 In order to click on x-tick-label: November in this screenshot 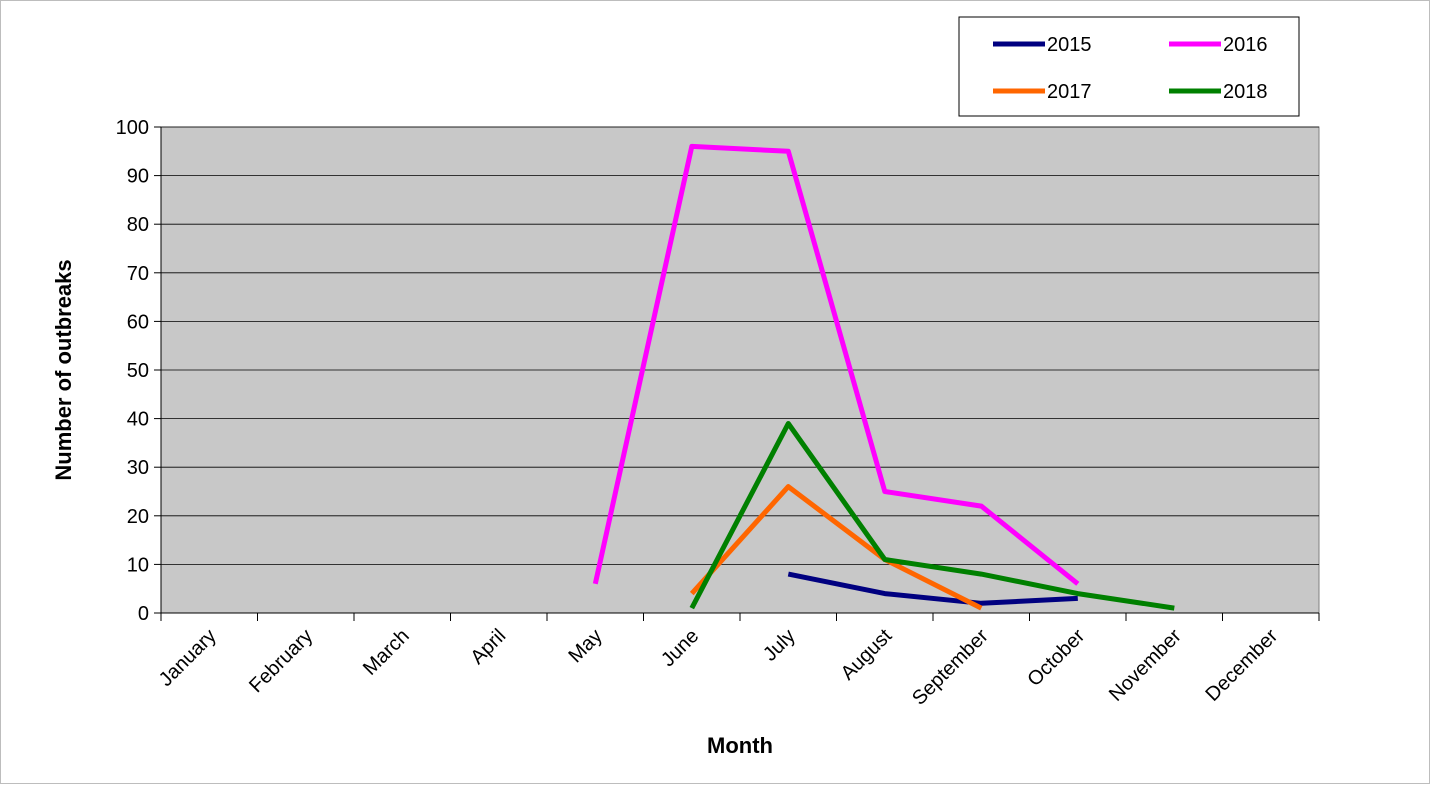, I will do `click(1145, 665)`.